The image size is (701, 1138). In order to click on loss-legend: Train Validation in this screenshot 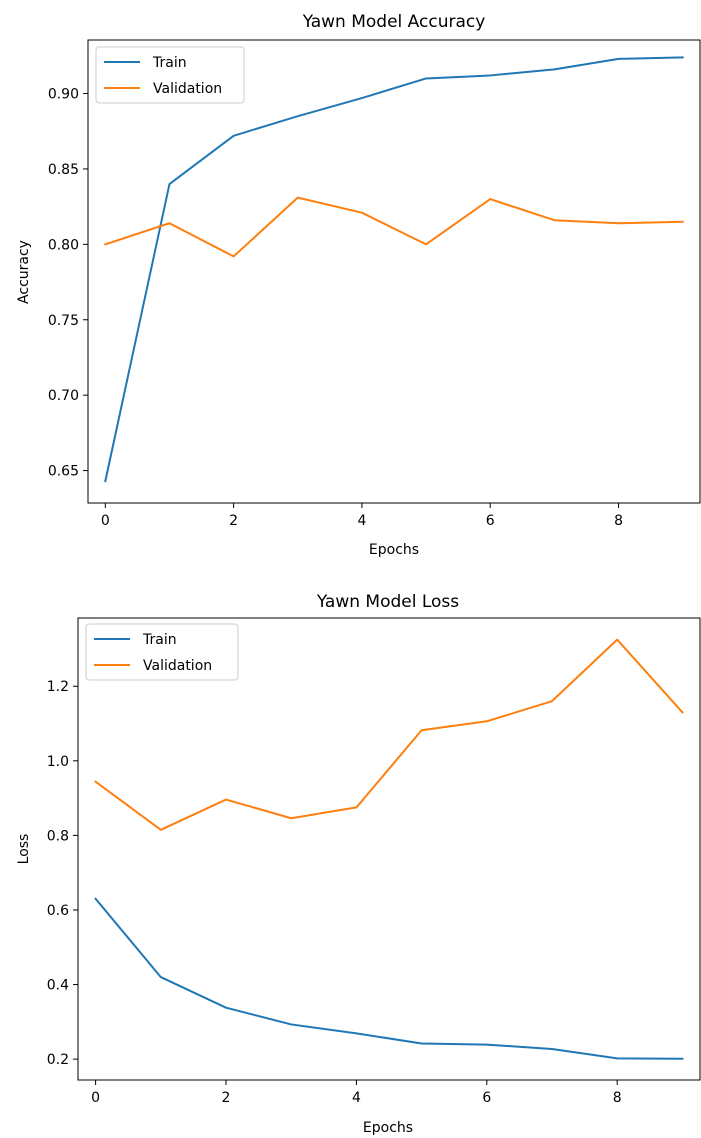, I will do `click(162, 652)`.